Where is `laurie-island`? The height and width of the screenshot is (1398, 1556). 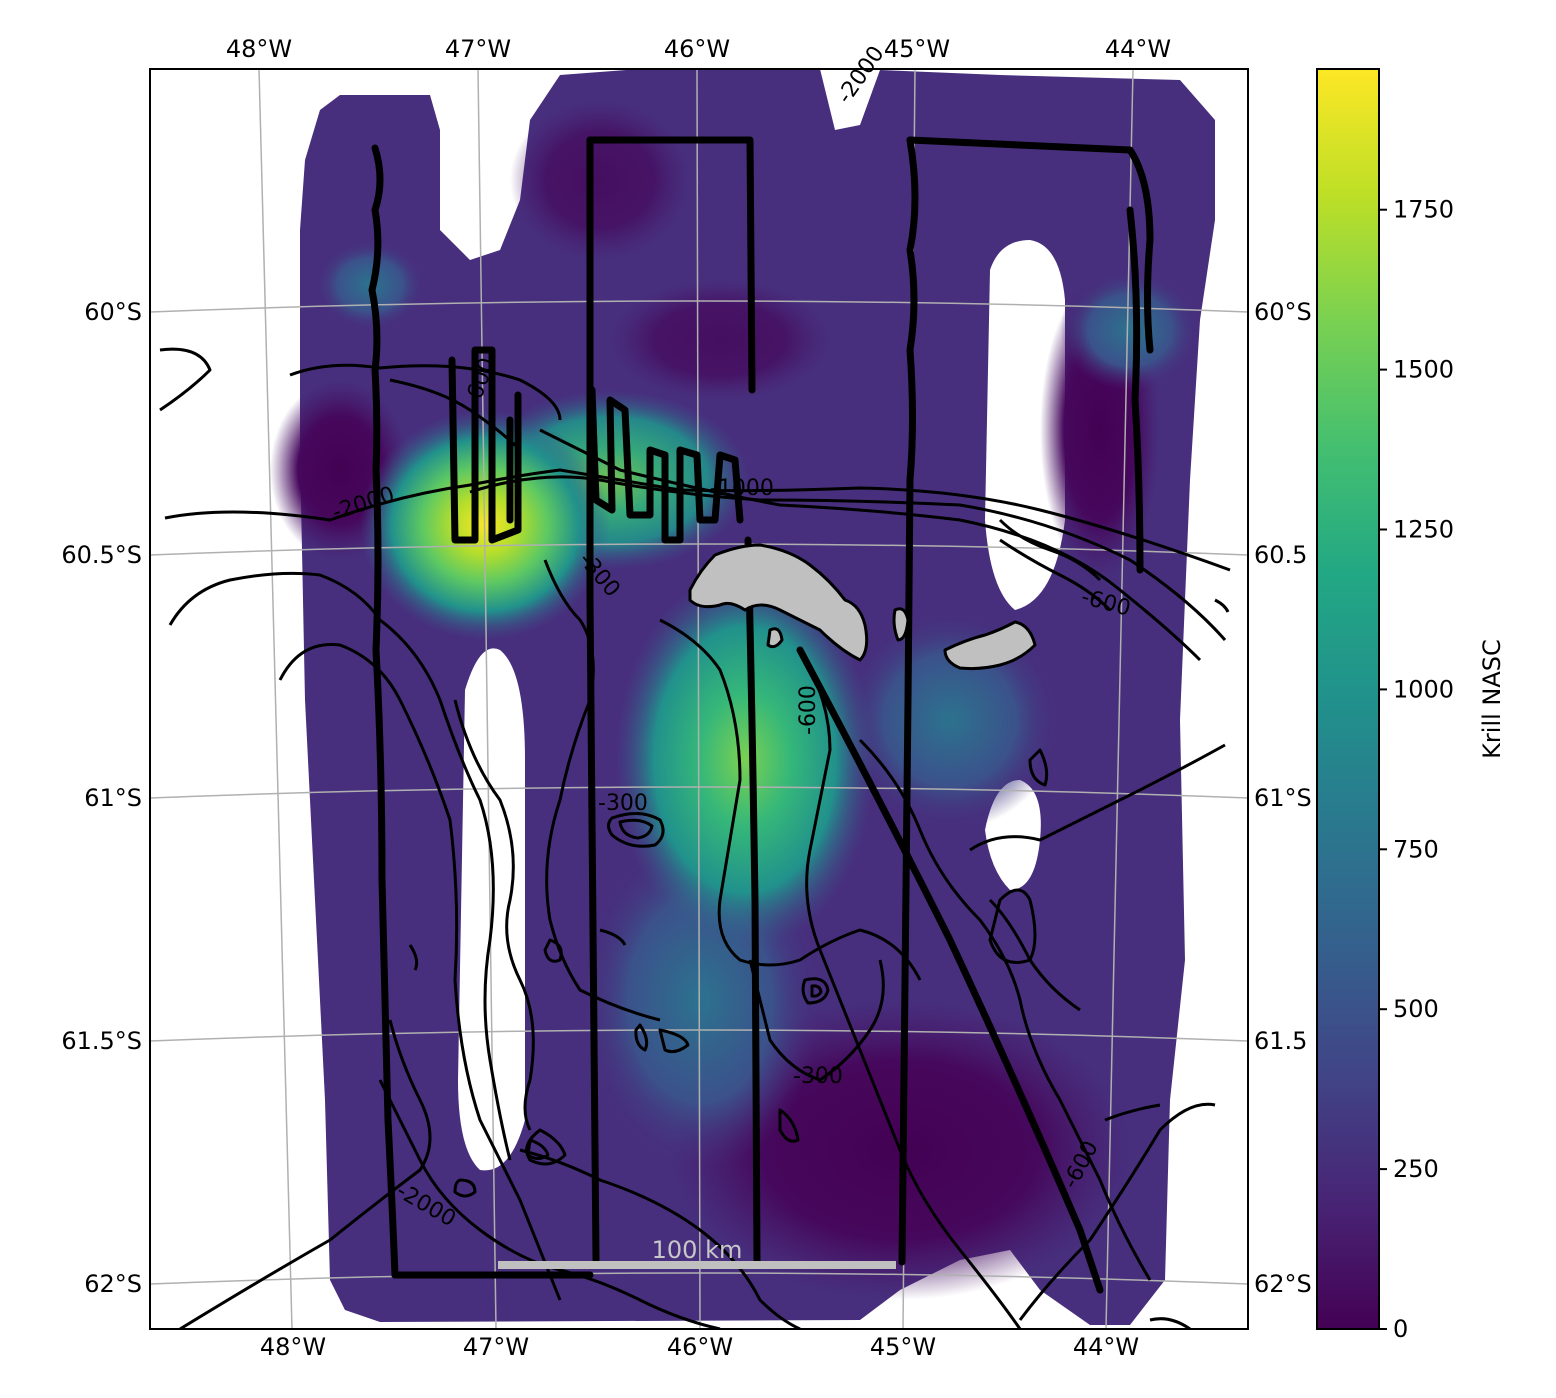
laurie-island is located at coordinates (990, 645).